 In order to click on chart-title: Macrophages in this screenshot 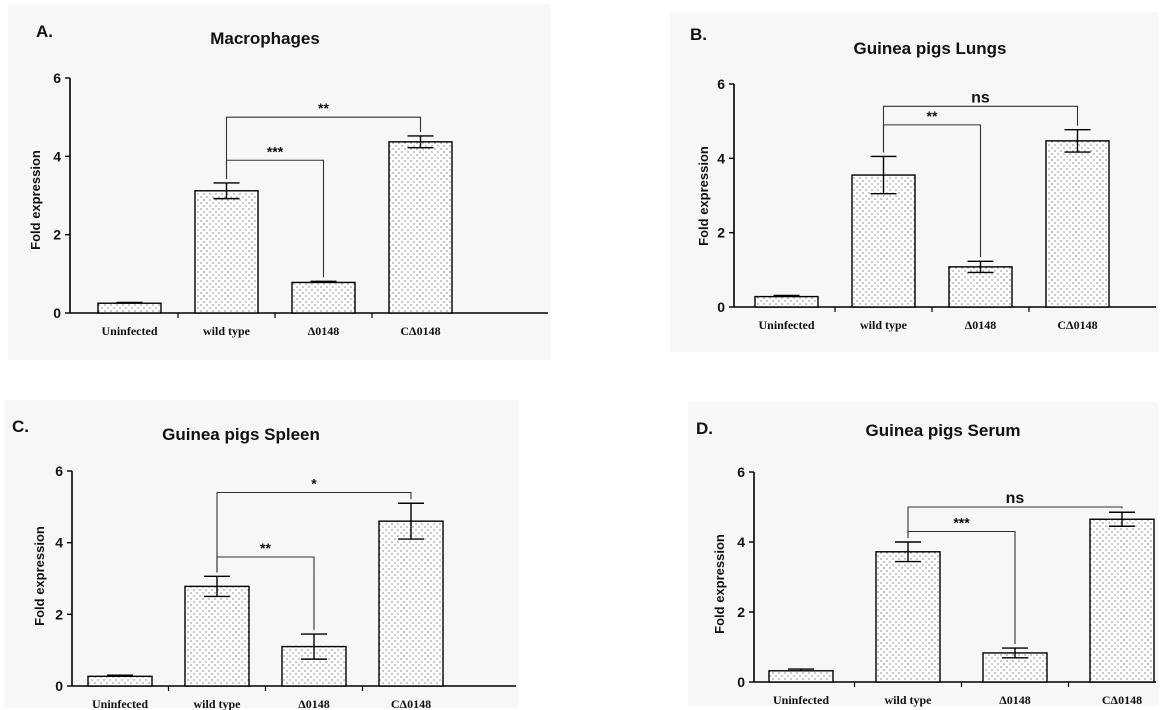, I will do `click(265, 38)`.